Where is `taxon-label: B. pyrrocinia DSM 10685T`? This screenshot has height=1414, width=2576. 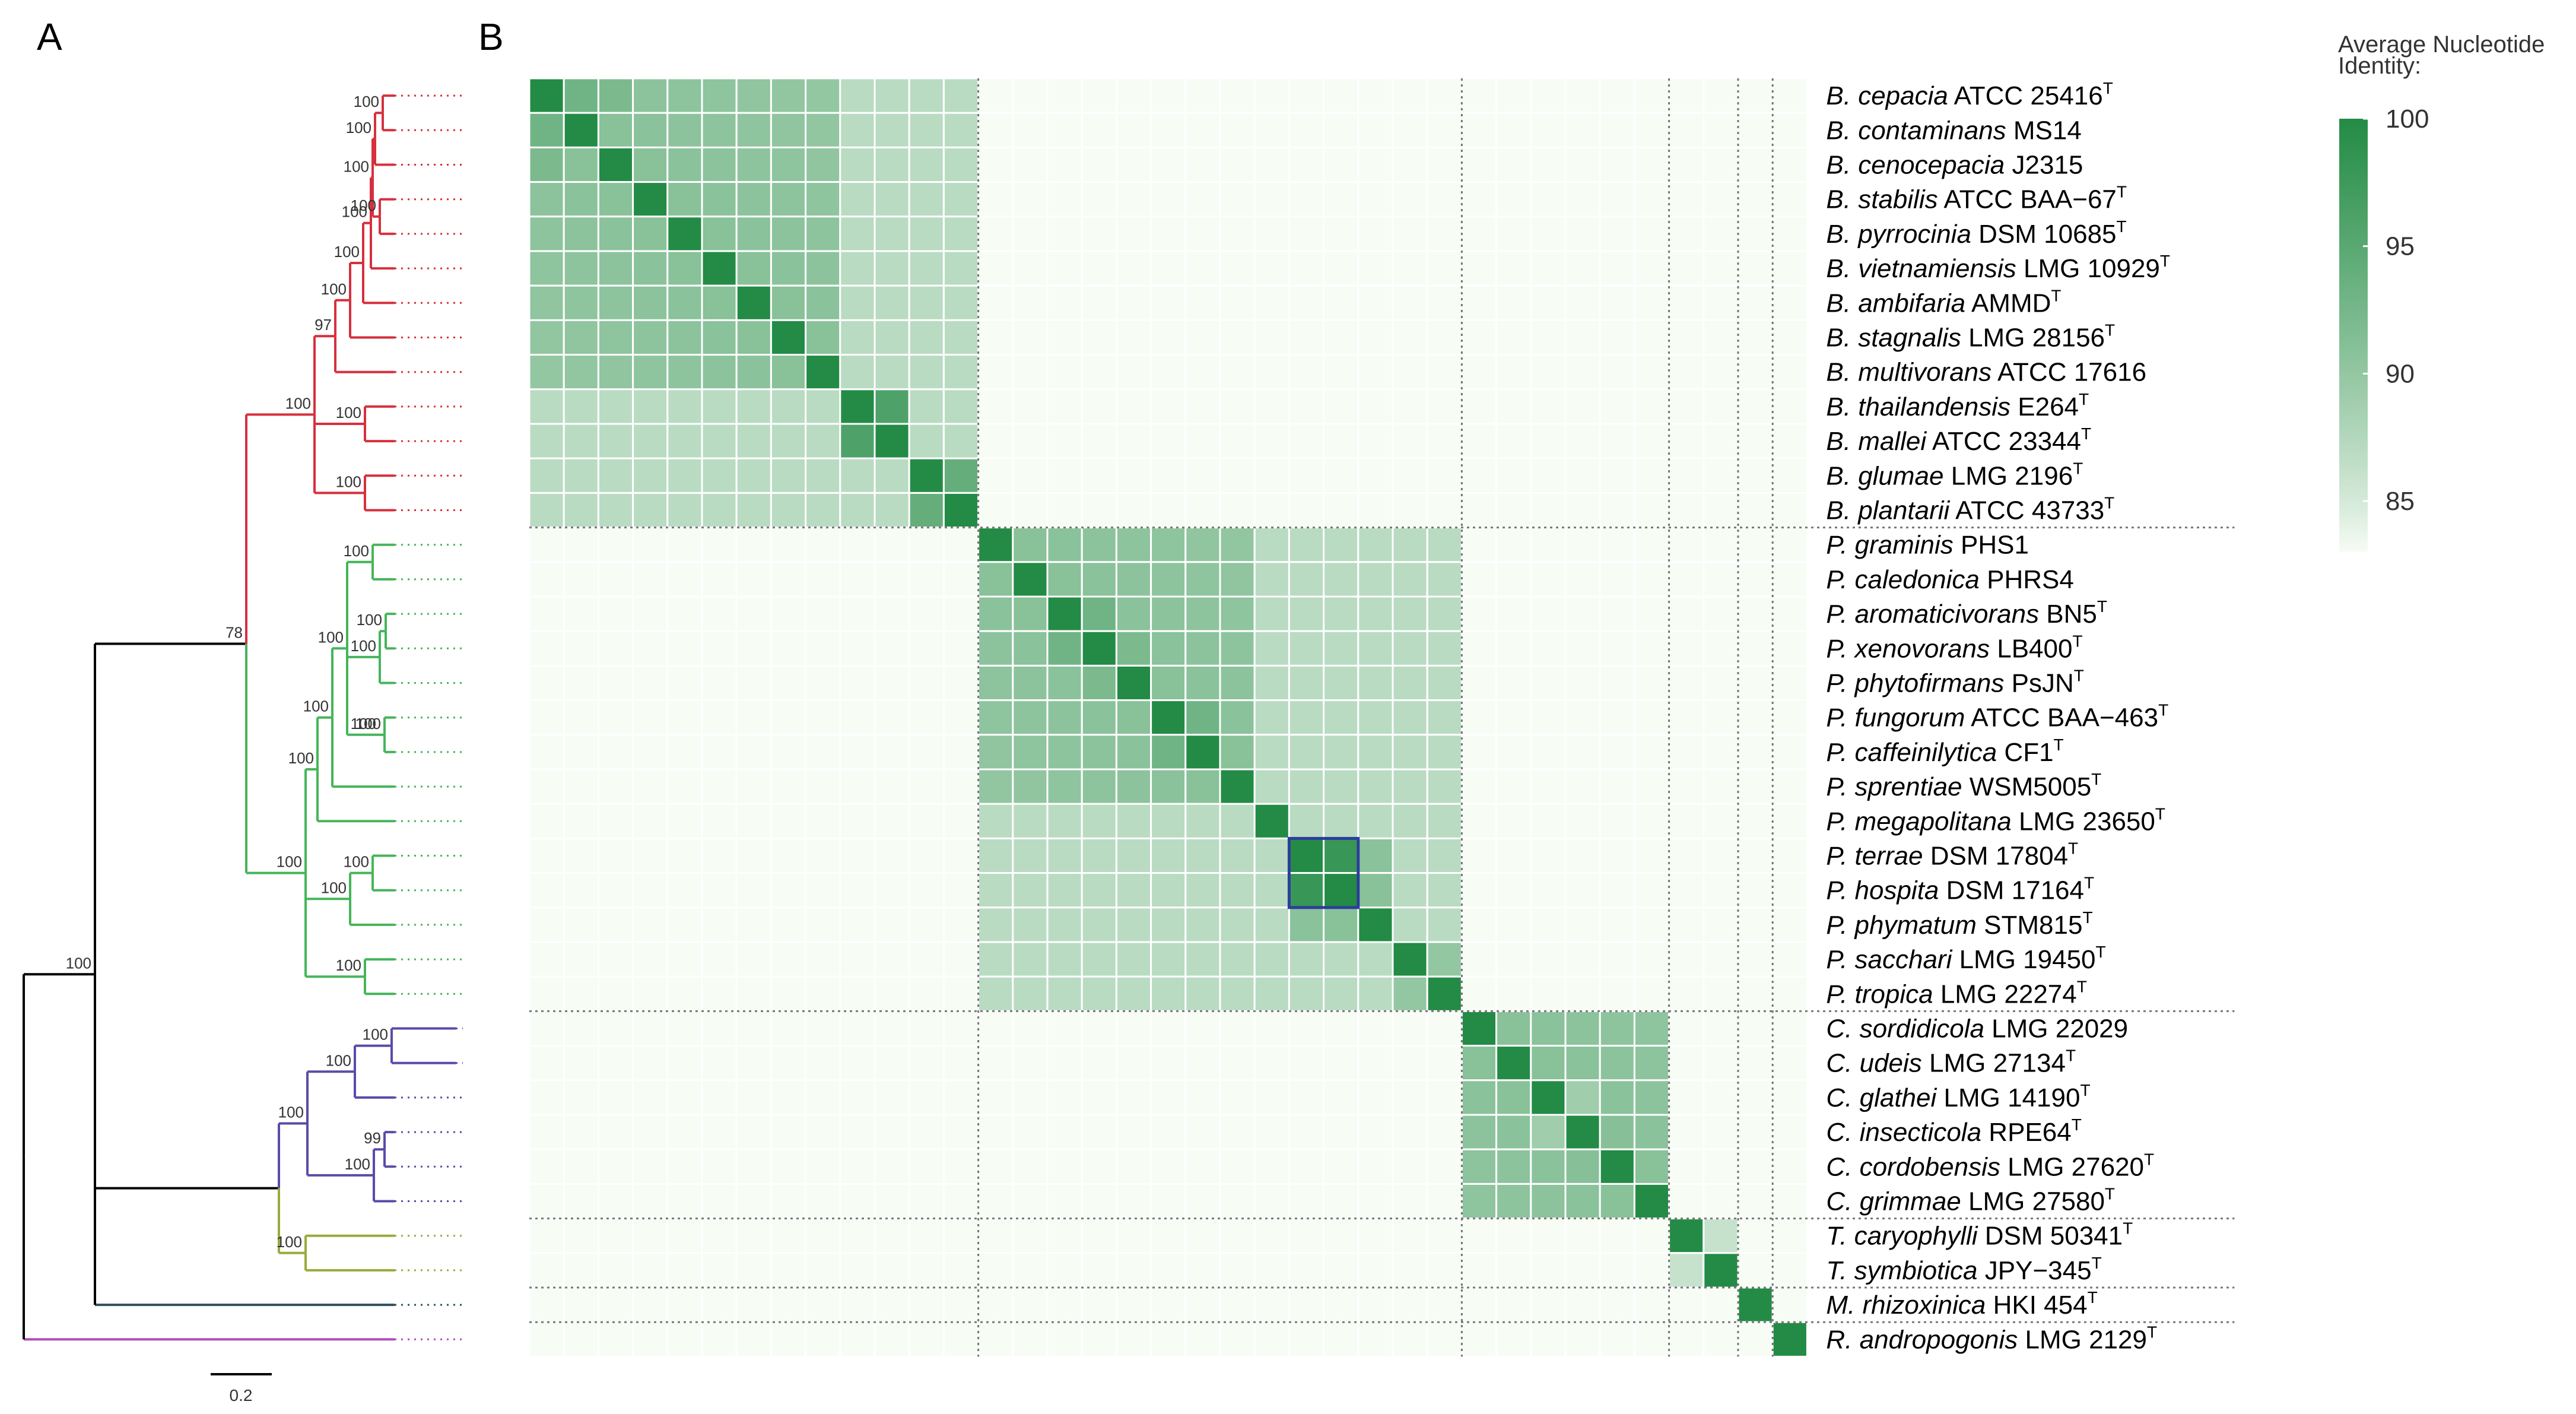
taxon-label: B. pyrrocinia DSM 10685T is located at coordinates (1976, 233).